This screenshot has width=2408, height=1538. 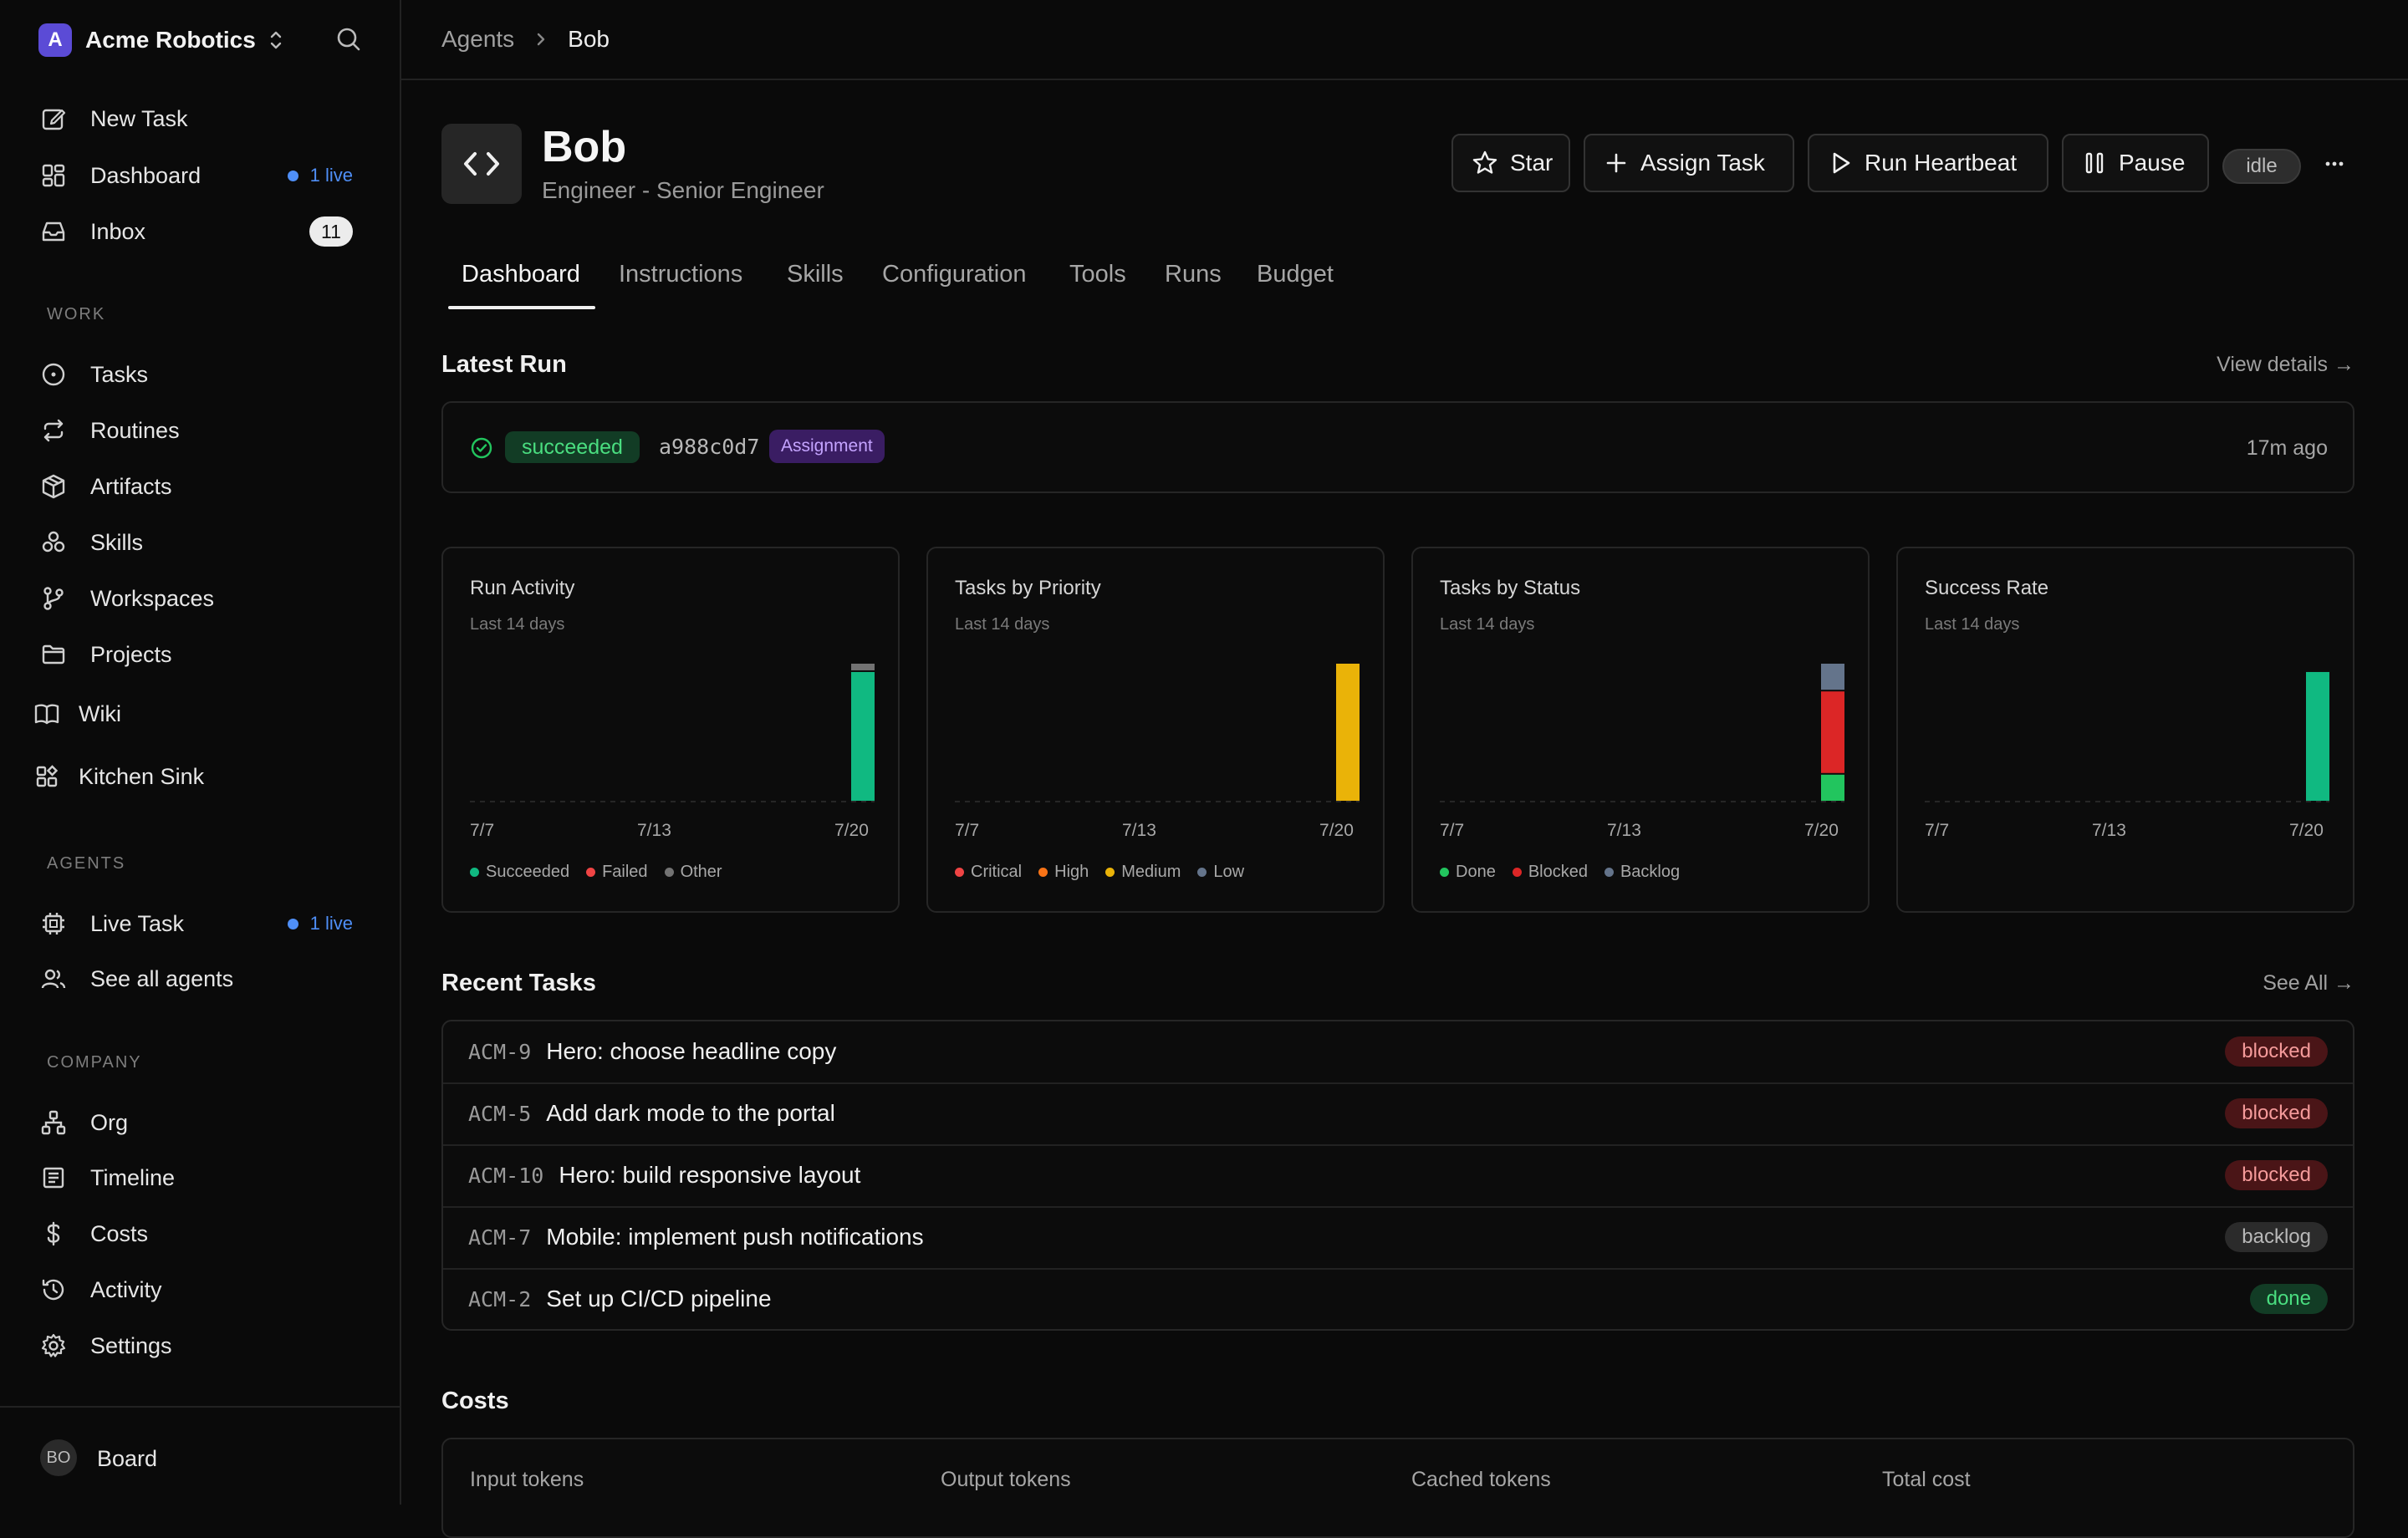 I want to click on user-name: Board, so click(x=127, y=1458).